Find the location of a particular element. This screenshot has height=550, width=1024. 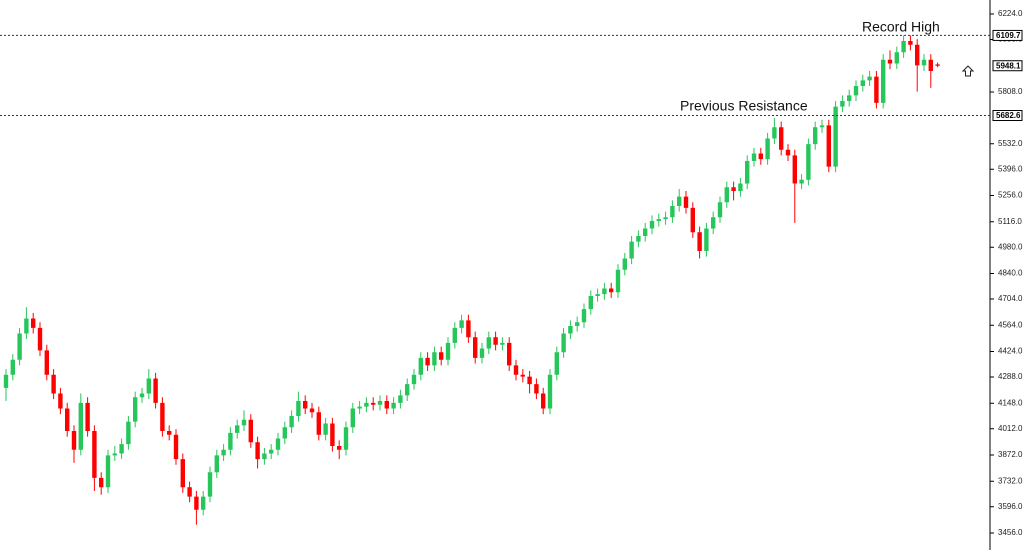

y-tick-label: 4704.0 is located at coordinates (1010, 298).